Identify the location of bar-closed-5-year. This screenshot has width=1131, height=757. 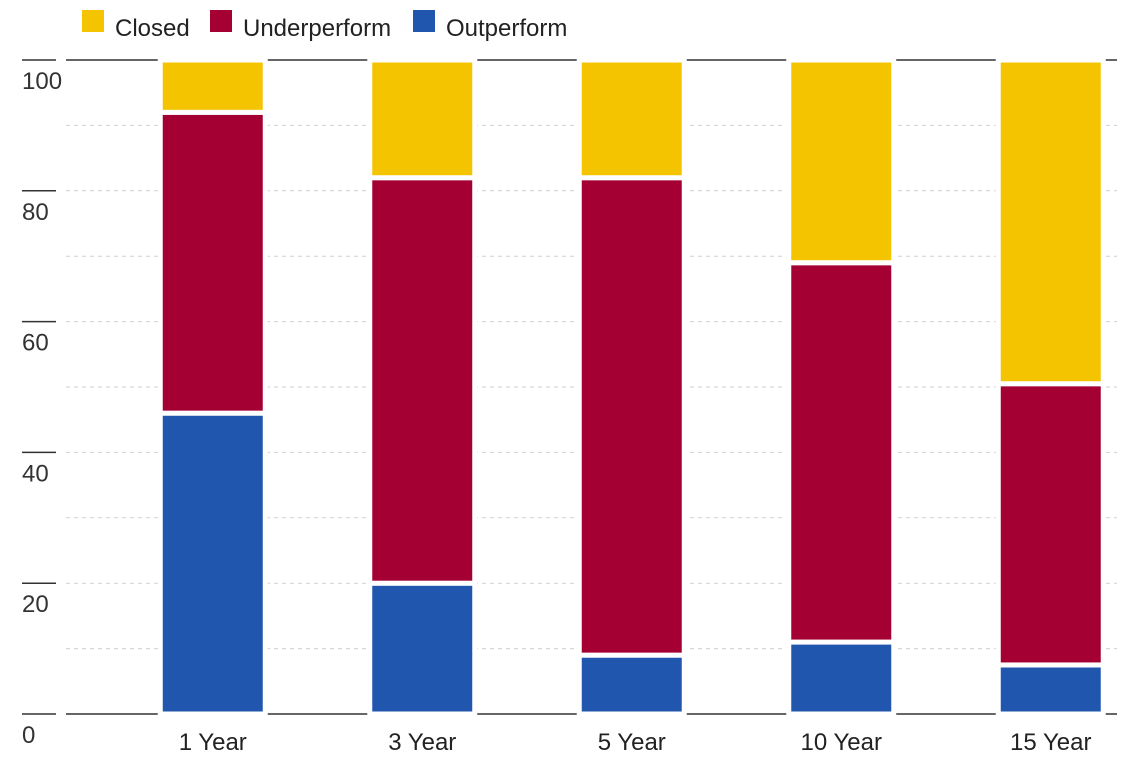
(631, 119).